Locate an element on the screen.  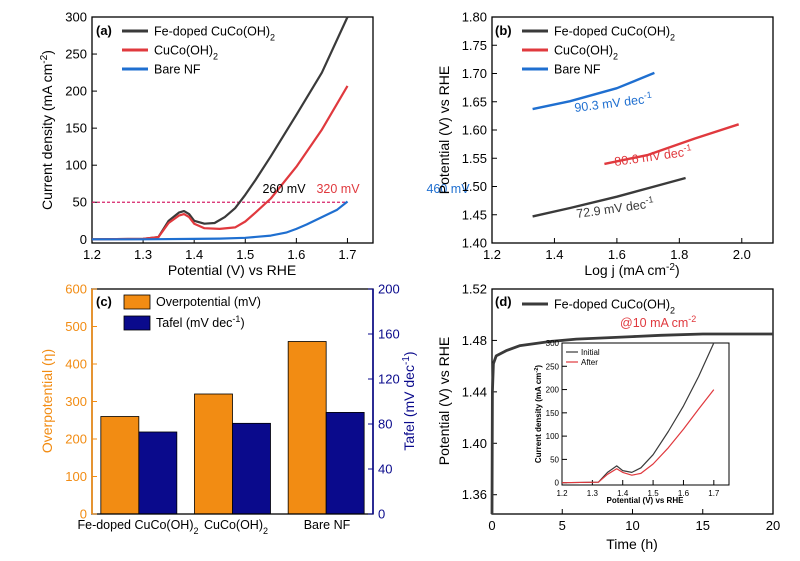
panel-b-x-ticklabel: 2.0 is located at coordinates (742, 254).